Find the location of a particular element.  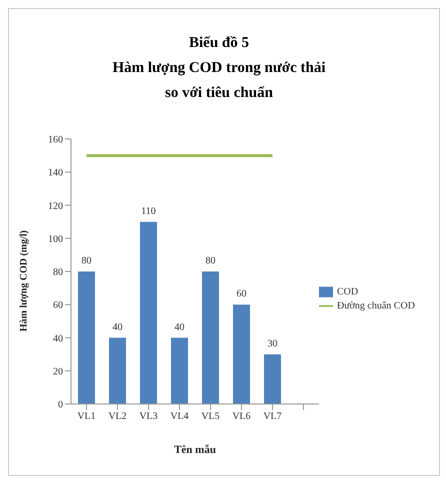

x-tick-label: VL1 is located at coordinates (86, 416).